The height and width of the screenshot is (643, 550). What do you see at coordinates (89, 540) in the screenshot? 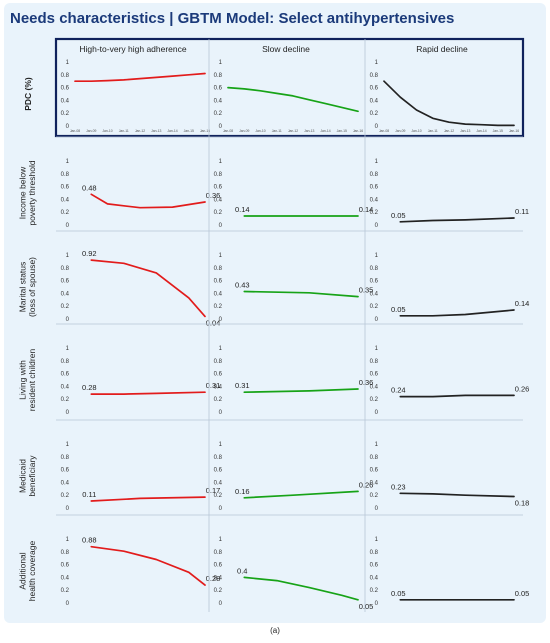
I see `data-label: 0.88` at bounding box center [89, 540].